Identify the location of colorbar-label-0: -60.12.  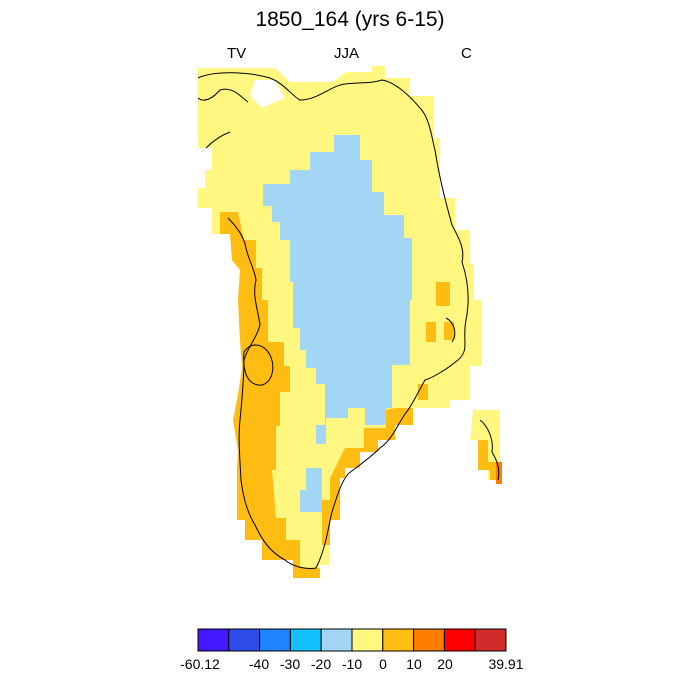
(200, 664).